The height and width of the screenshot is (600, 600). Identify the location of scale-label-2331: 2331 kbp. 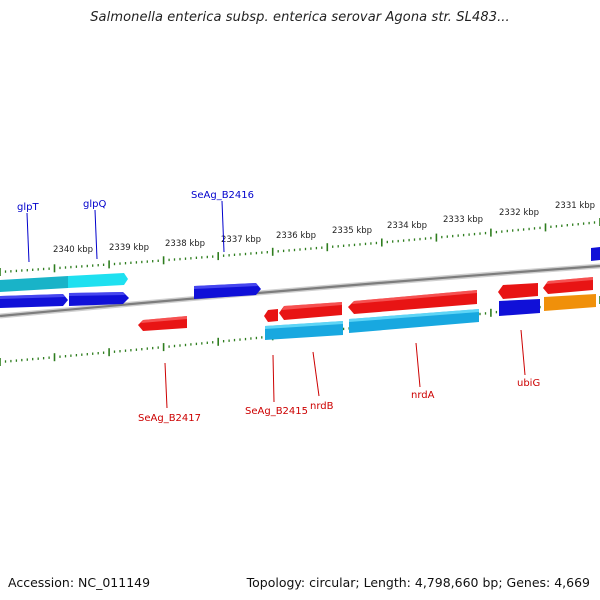
(575, 206).